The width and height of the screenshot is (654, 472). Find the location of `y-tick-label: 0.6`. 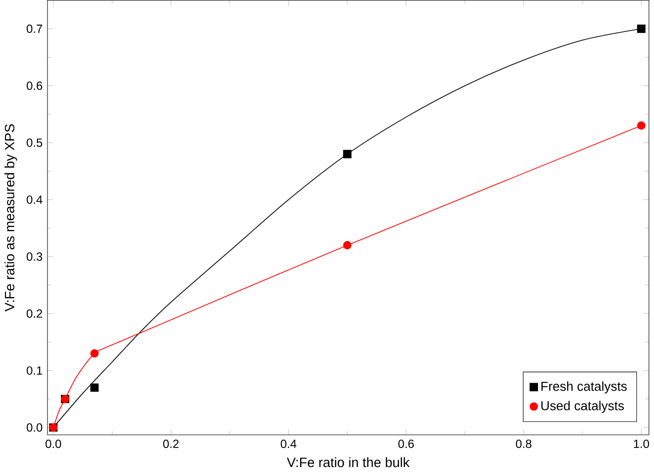

y-tick-label: 0.6 is located at coordinates (34, 86).